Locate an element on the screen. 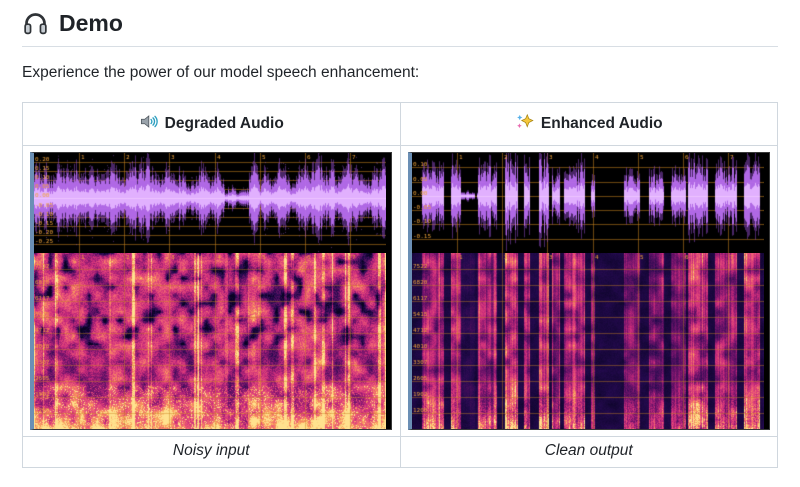  enhanced-waveform-canvas is located at coordinates (587, 203).